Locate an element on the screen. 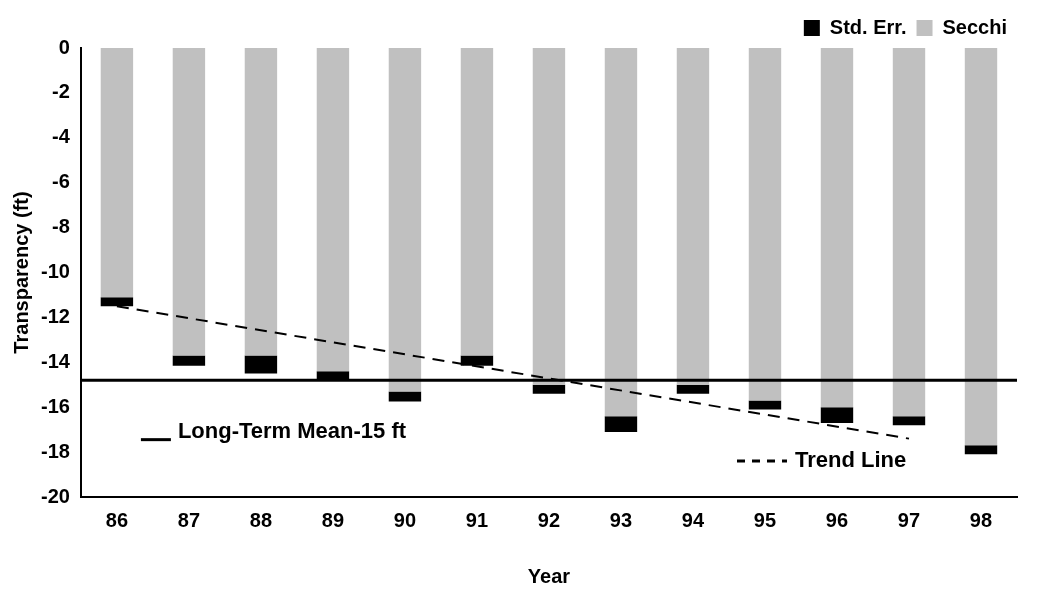 The height and width of the screenshot is (599, 1037). x-tick-label: 93 is located at coordinates (621, 519).